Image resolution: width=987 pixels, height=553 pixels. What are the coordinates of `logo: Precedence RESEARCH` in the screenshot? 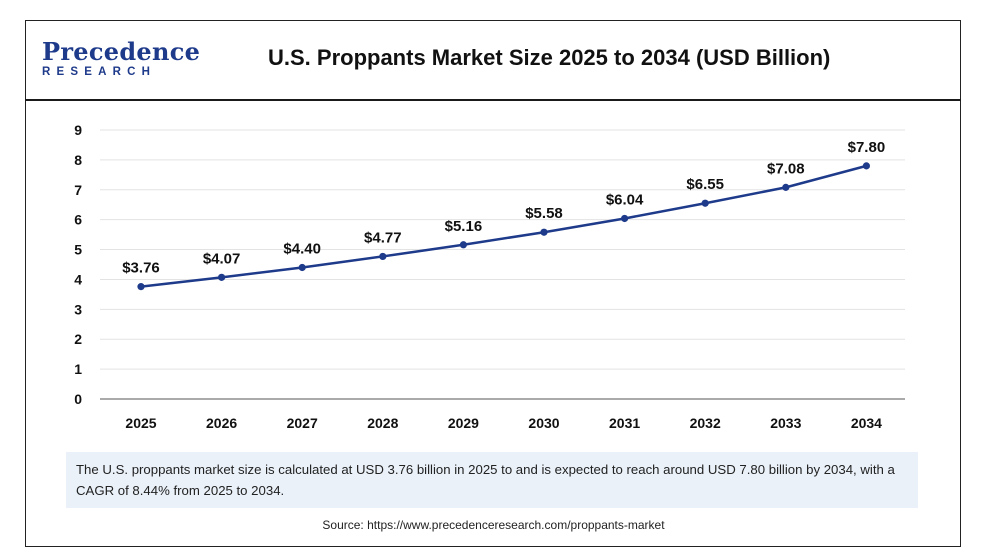 It's located at (121, 60).